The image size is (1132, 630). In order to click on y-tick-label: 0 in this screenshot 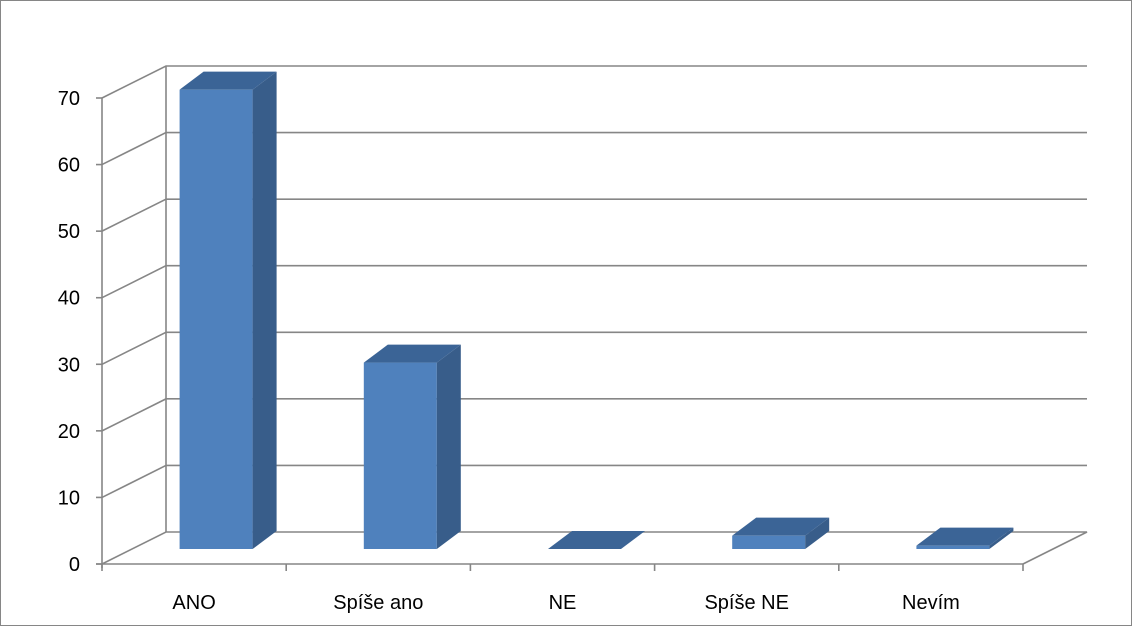, I will do `click(74, 565)`.